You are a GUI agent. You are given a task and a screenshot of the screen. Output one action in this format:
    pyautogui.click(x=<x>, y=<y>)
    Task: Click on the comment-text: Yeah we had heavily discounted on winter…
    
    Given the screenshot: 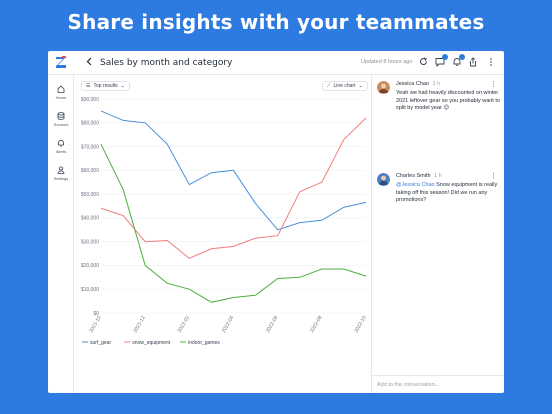 What is the action you would take?
    pyautogui.click(x=448, y=101)
    